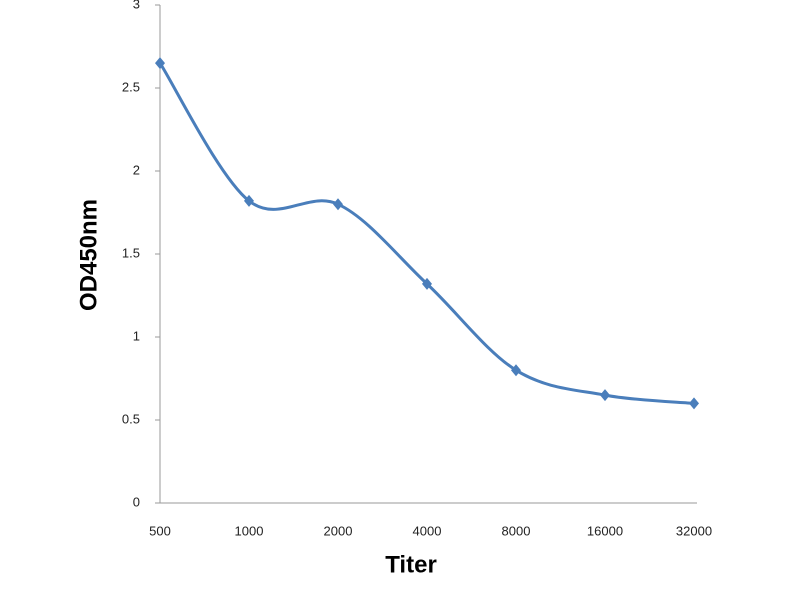 This screenshot has width=800, height=600. I want to click on y-axis-title: OD450nm, so click(88, 255).